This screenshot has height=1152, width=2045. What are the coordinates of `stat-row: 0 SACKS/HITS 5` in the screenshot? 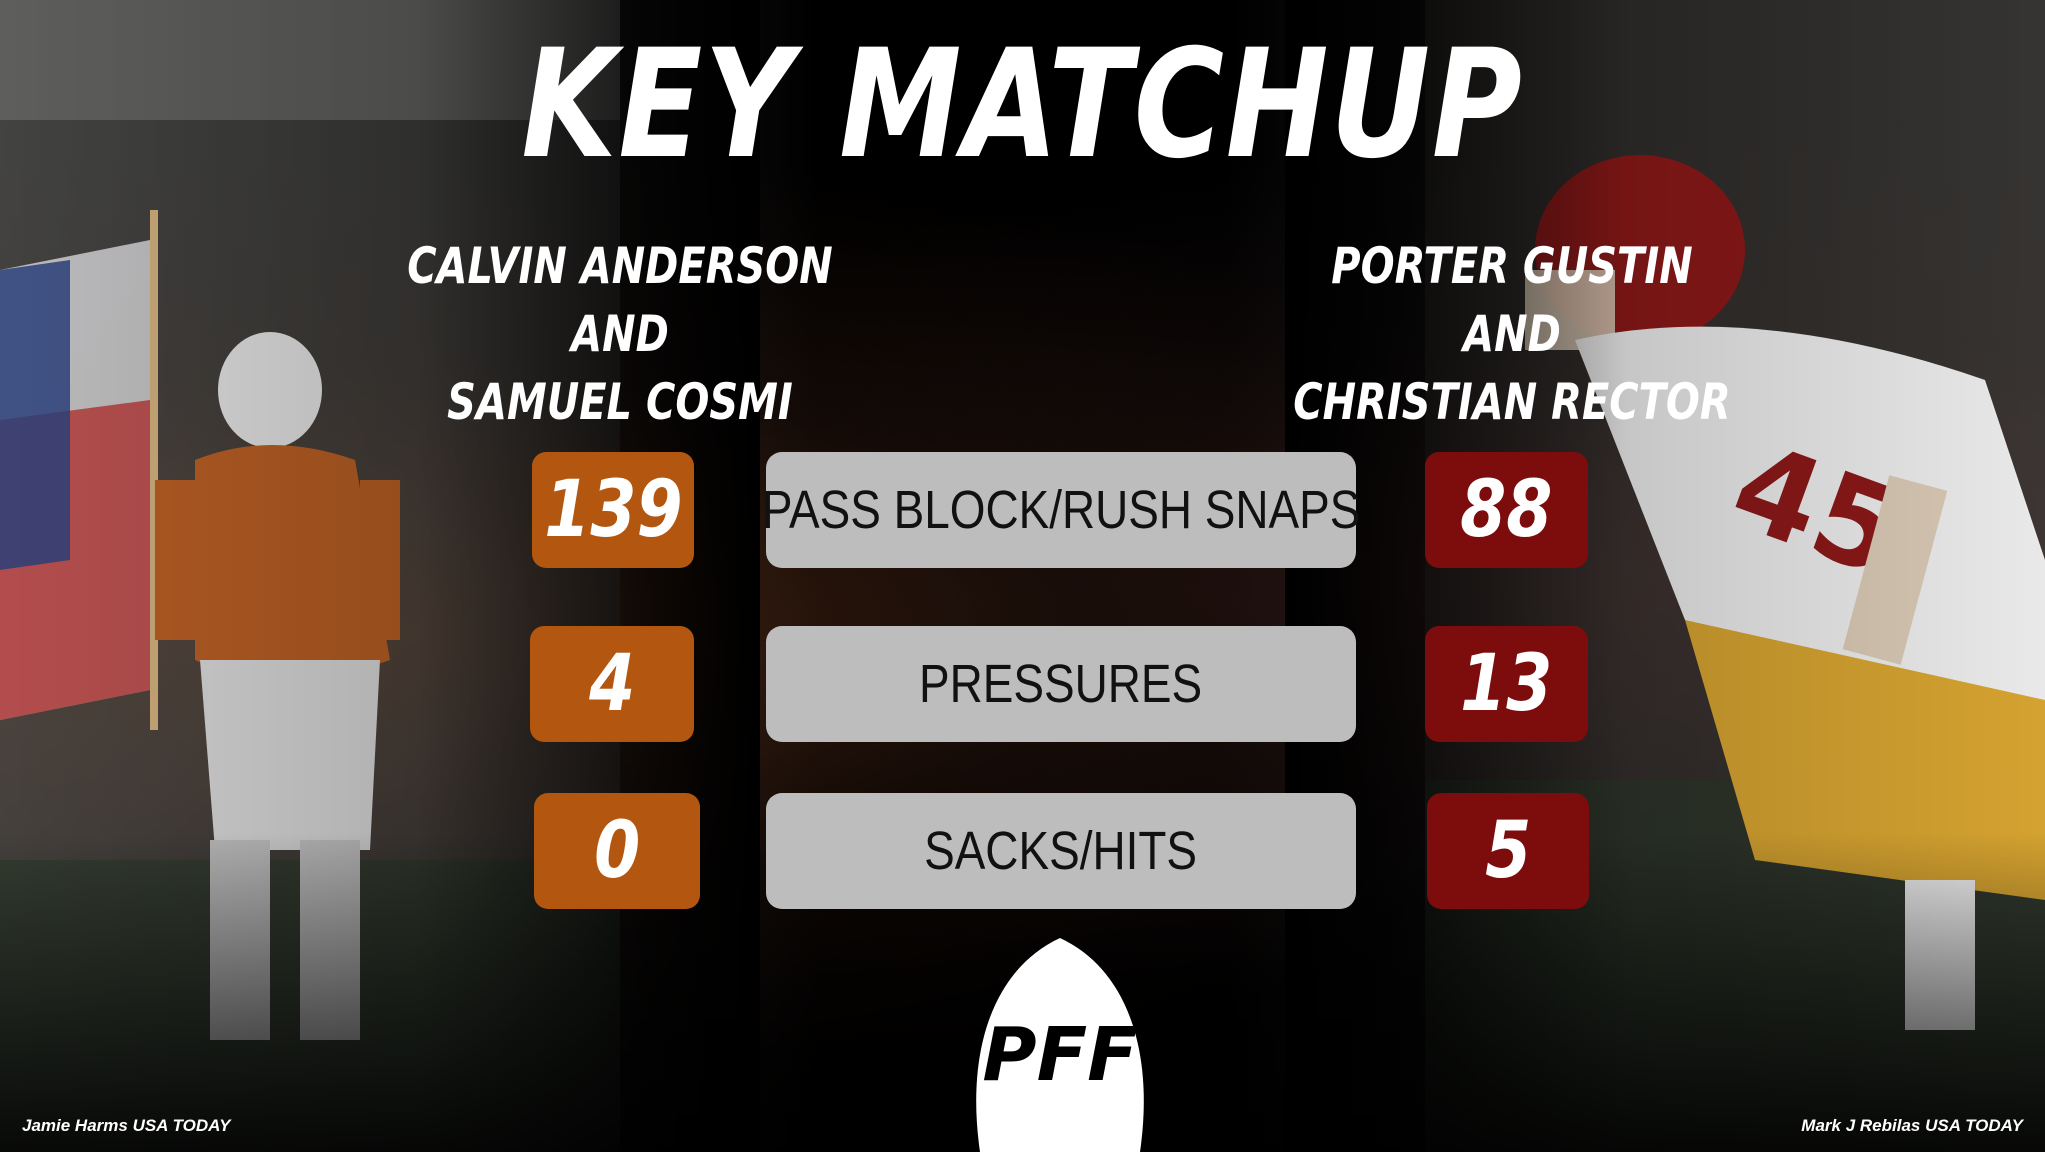 It's located at (1022, 851).